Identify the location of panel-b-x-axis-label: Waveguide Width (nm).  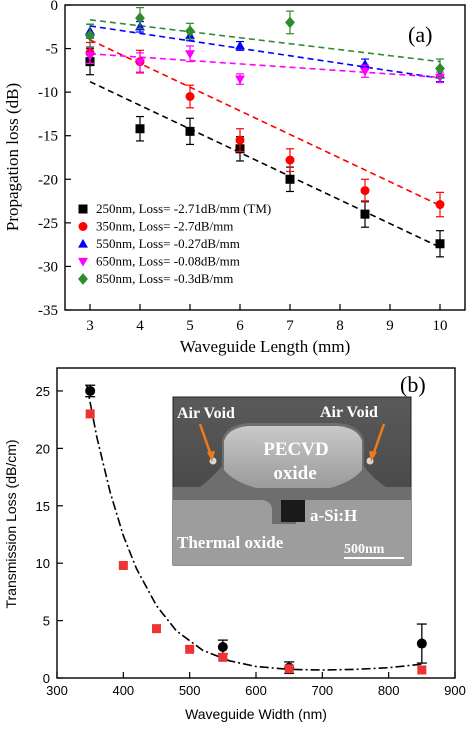
(256, 714).